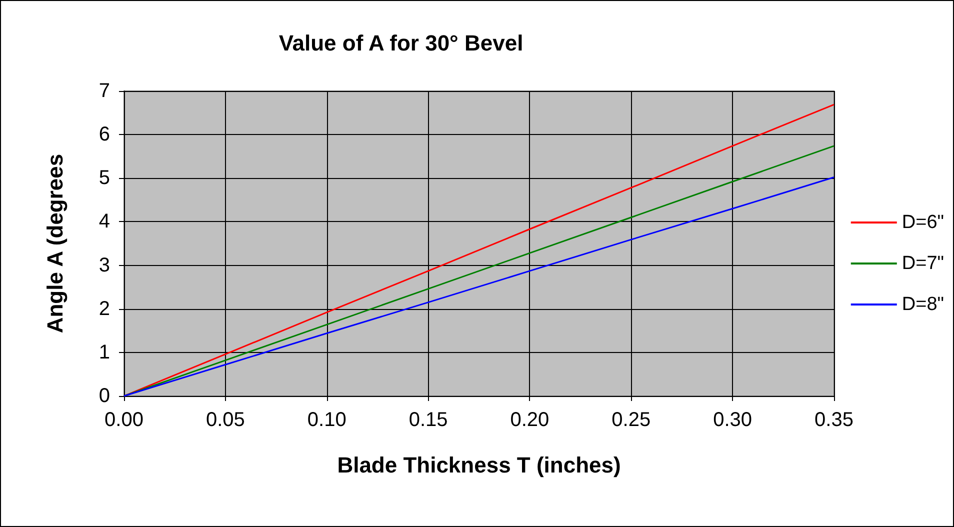 The height and width of the screenshot is (527, 954). Describe the element at coordinates (479, 465) in the screenshot. I see `x-axis-title: Blade Thickness T (inches)` at that location.